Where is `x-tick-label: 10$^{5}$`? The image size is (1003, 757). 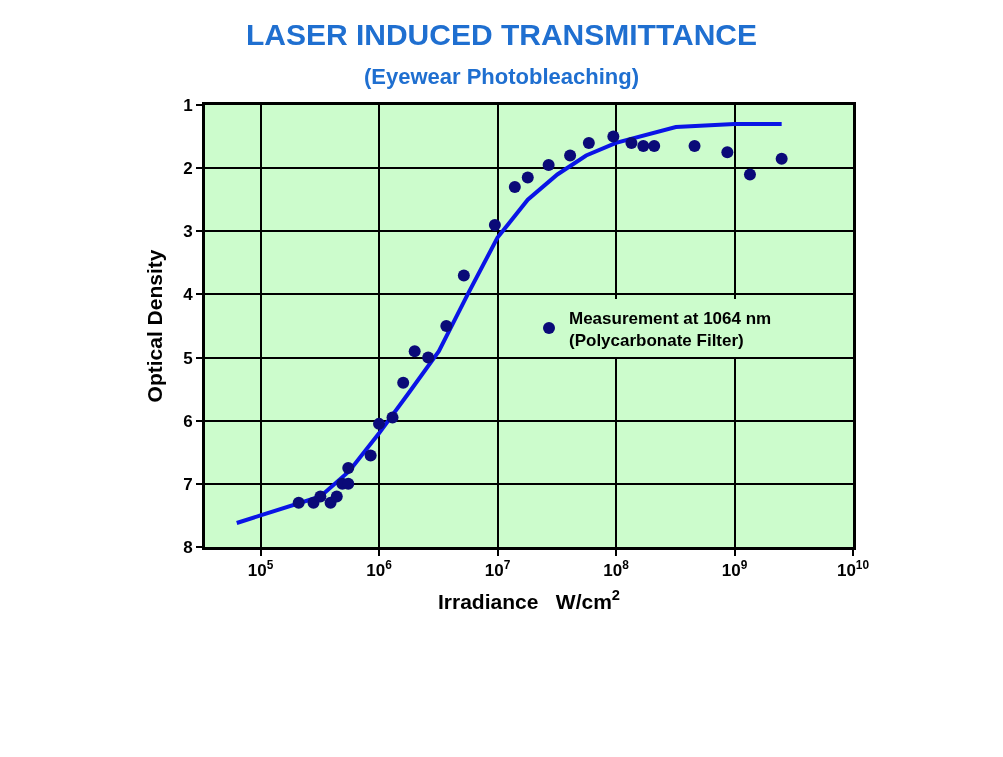 x-tick-label: 10$^{5}$ is located at coordinates (260, 569).